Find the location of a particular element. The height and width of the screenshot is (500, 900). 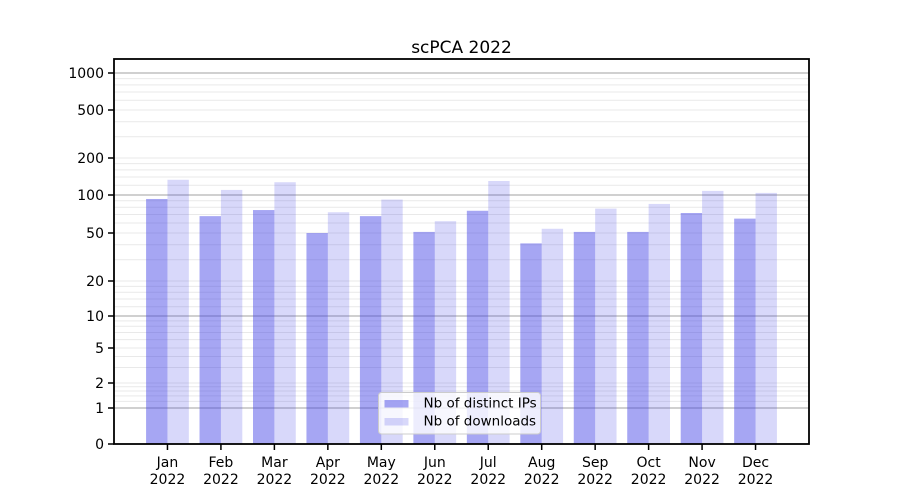

legend-box is located at coordinates (459, 413).